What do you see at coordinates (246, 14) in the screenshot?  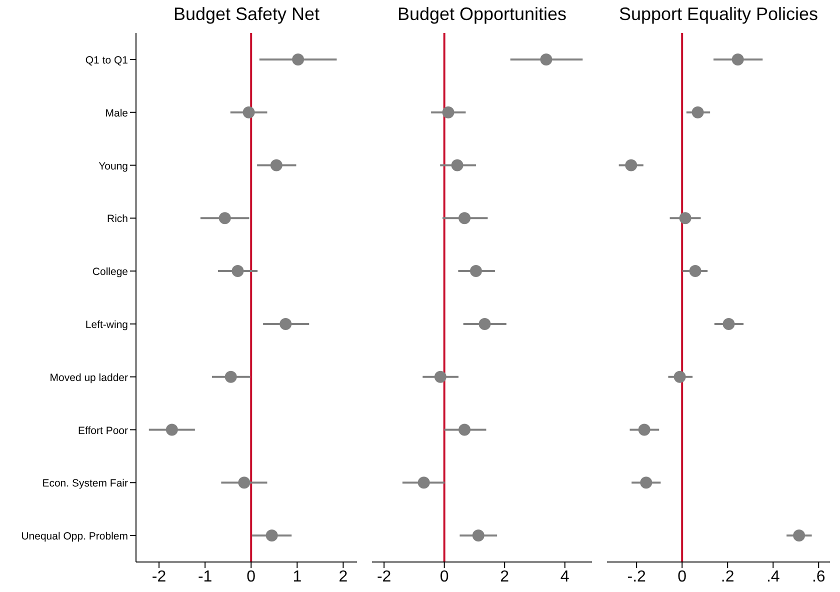 I see `chart-title: Budget Safety Net` at bounding box center [246, 14].